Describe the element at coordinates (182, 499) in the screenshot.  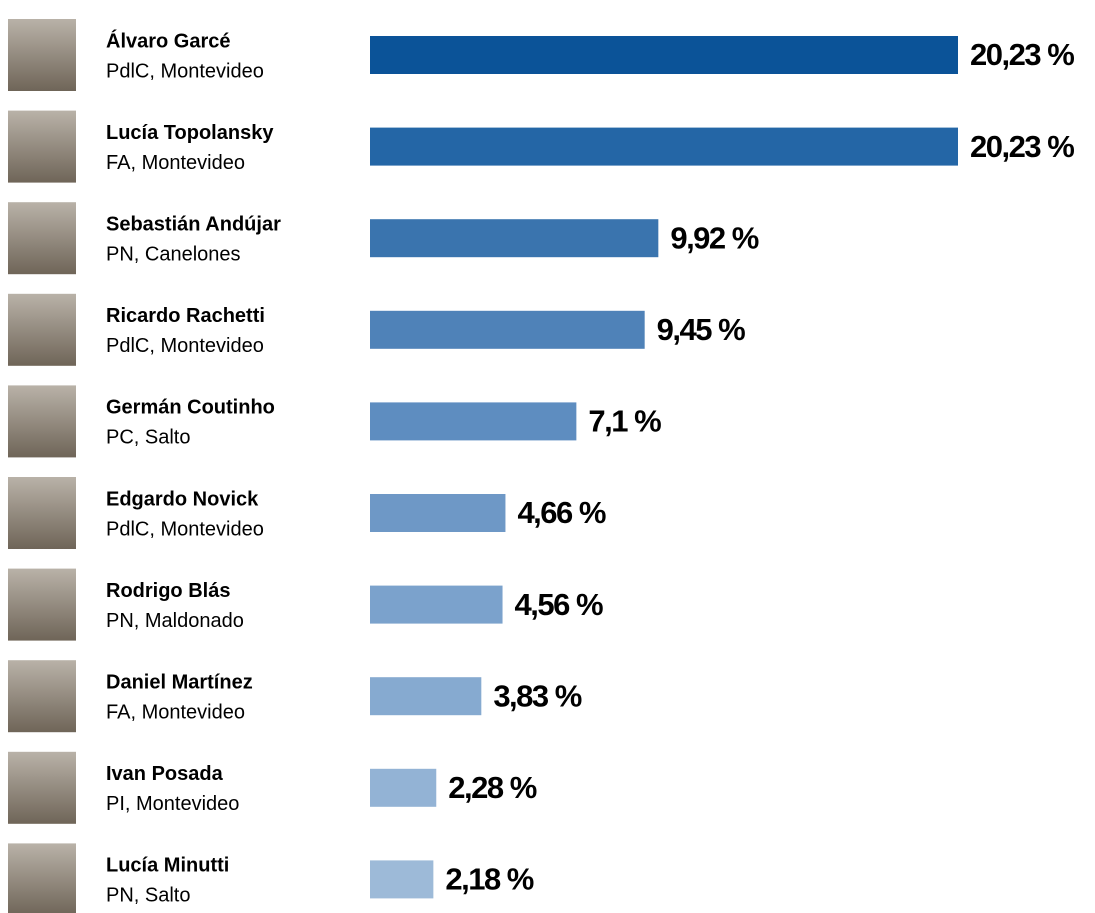
I see `candidate-name: Edgardo Novick` at that location.